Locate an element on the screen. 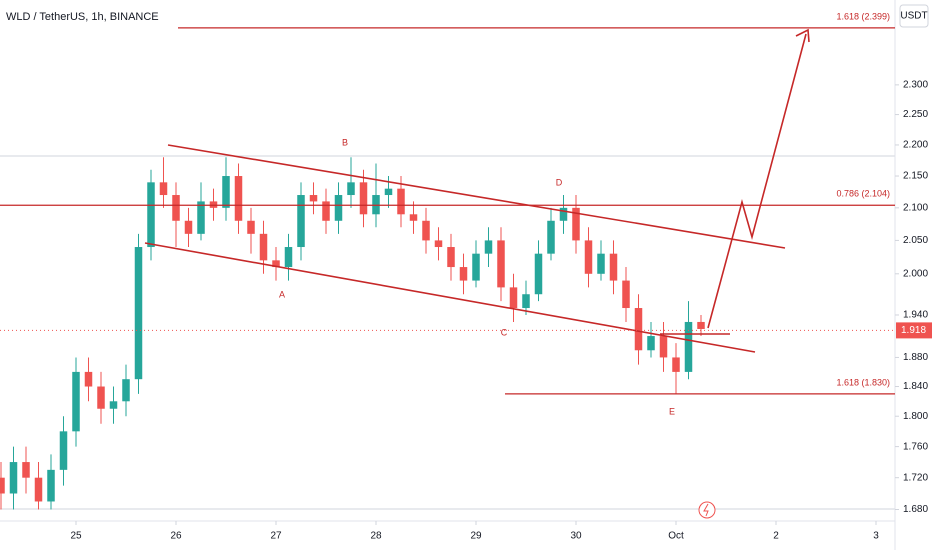 The height and width of the screenshot is (555, 932). x-tick-label: 30 is located at coordinates (576, 536).